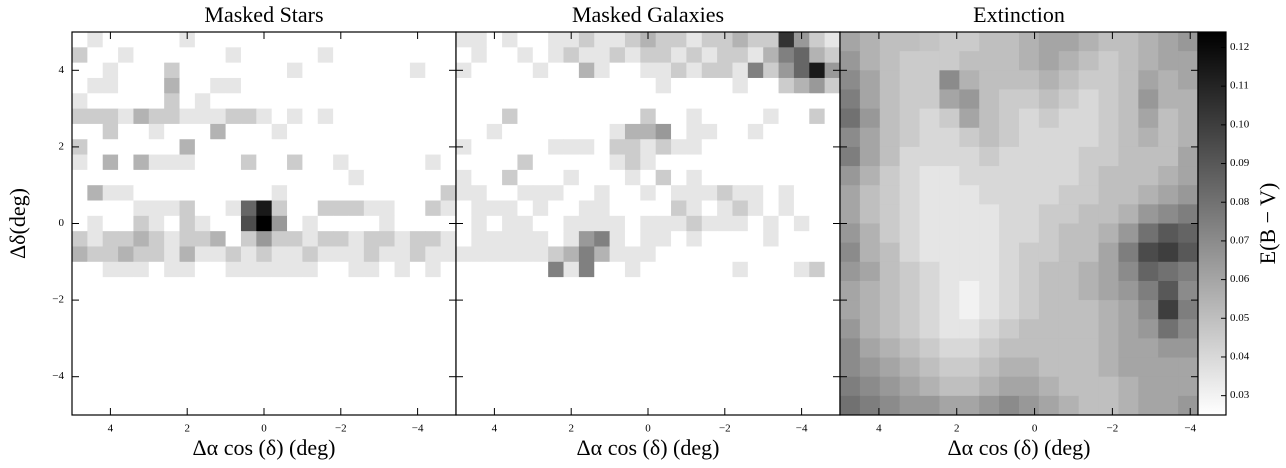 The width and height of the screenshot is (1286, 468). I want to click on x-tick-label: 2, so click(571, 429).